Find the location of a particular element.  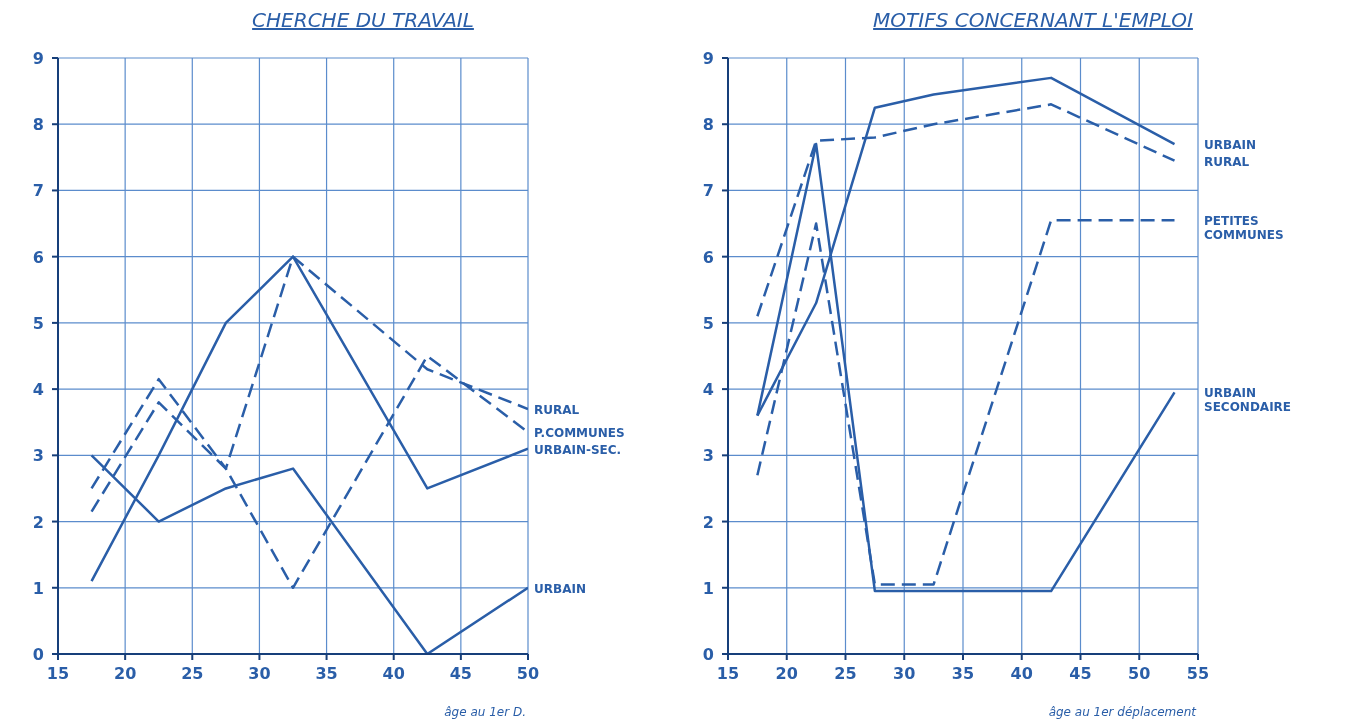

text: PETITES COMMUNES is located at coordinates (1244, 228).